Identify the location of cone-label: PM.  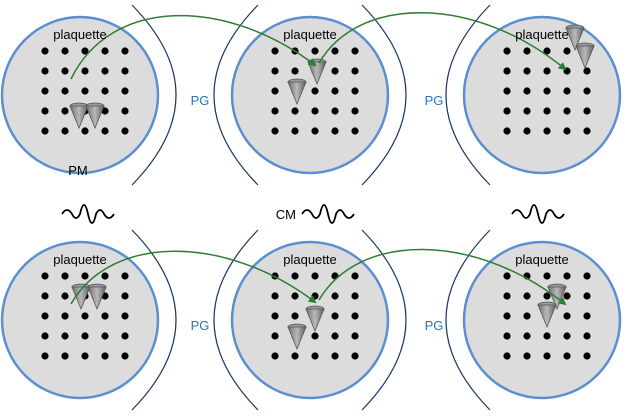
(78, 170).